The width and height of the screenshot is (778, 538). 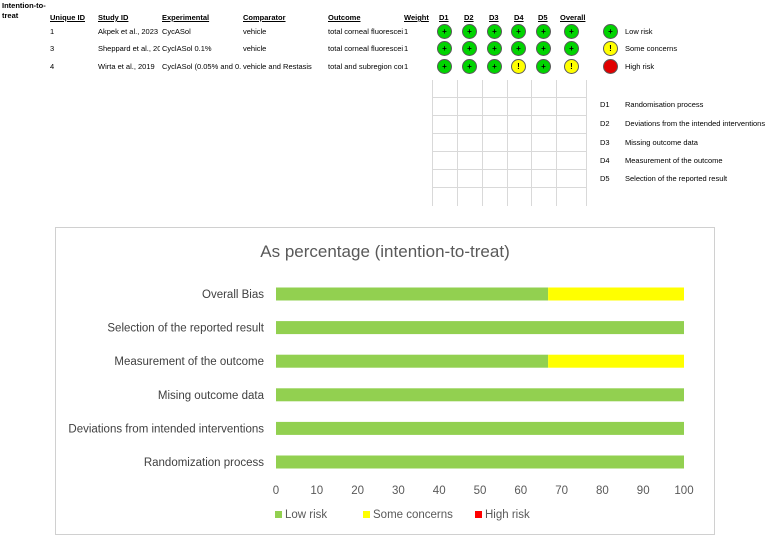 I want to click on row3-experimental: CyclASol (0.05% and 0.1%), so click(x=201, y=66).